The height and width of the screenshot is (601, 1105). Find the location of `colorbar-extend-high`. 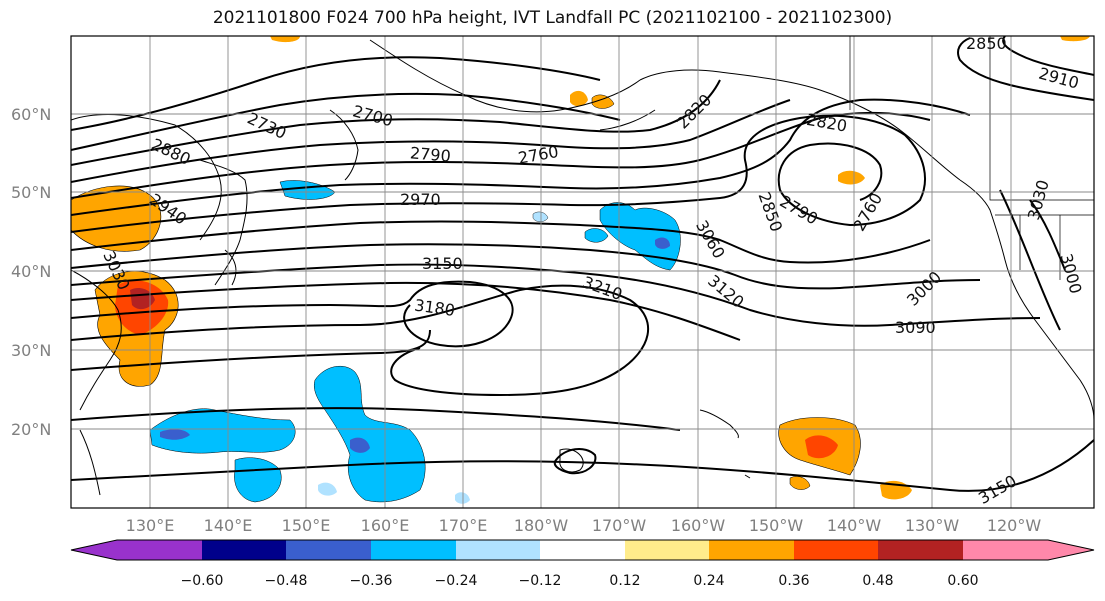

colorbar-extend-high is located at coordinates (1071, 550).